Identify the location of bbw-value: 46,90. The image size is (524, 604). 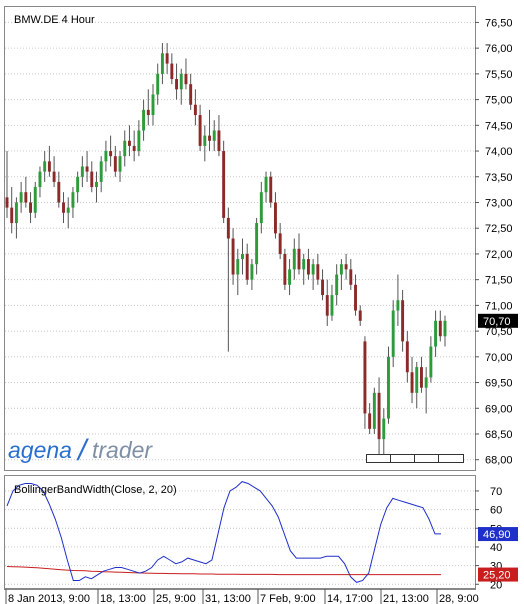
(497, 535).